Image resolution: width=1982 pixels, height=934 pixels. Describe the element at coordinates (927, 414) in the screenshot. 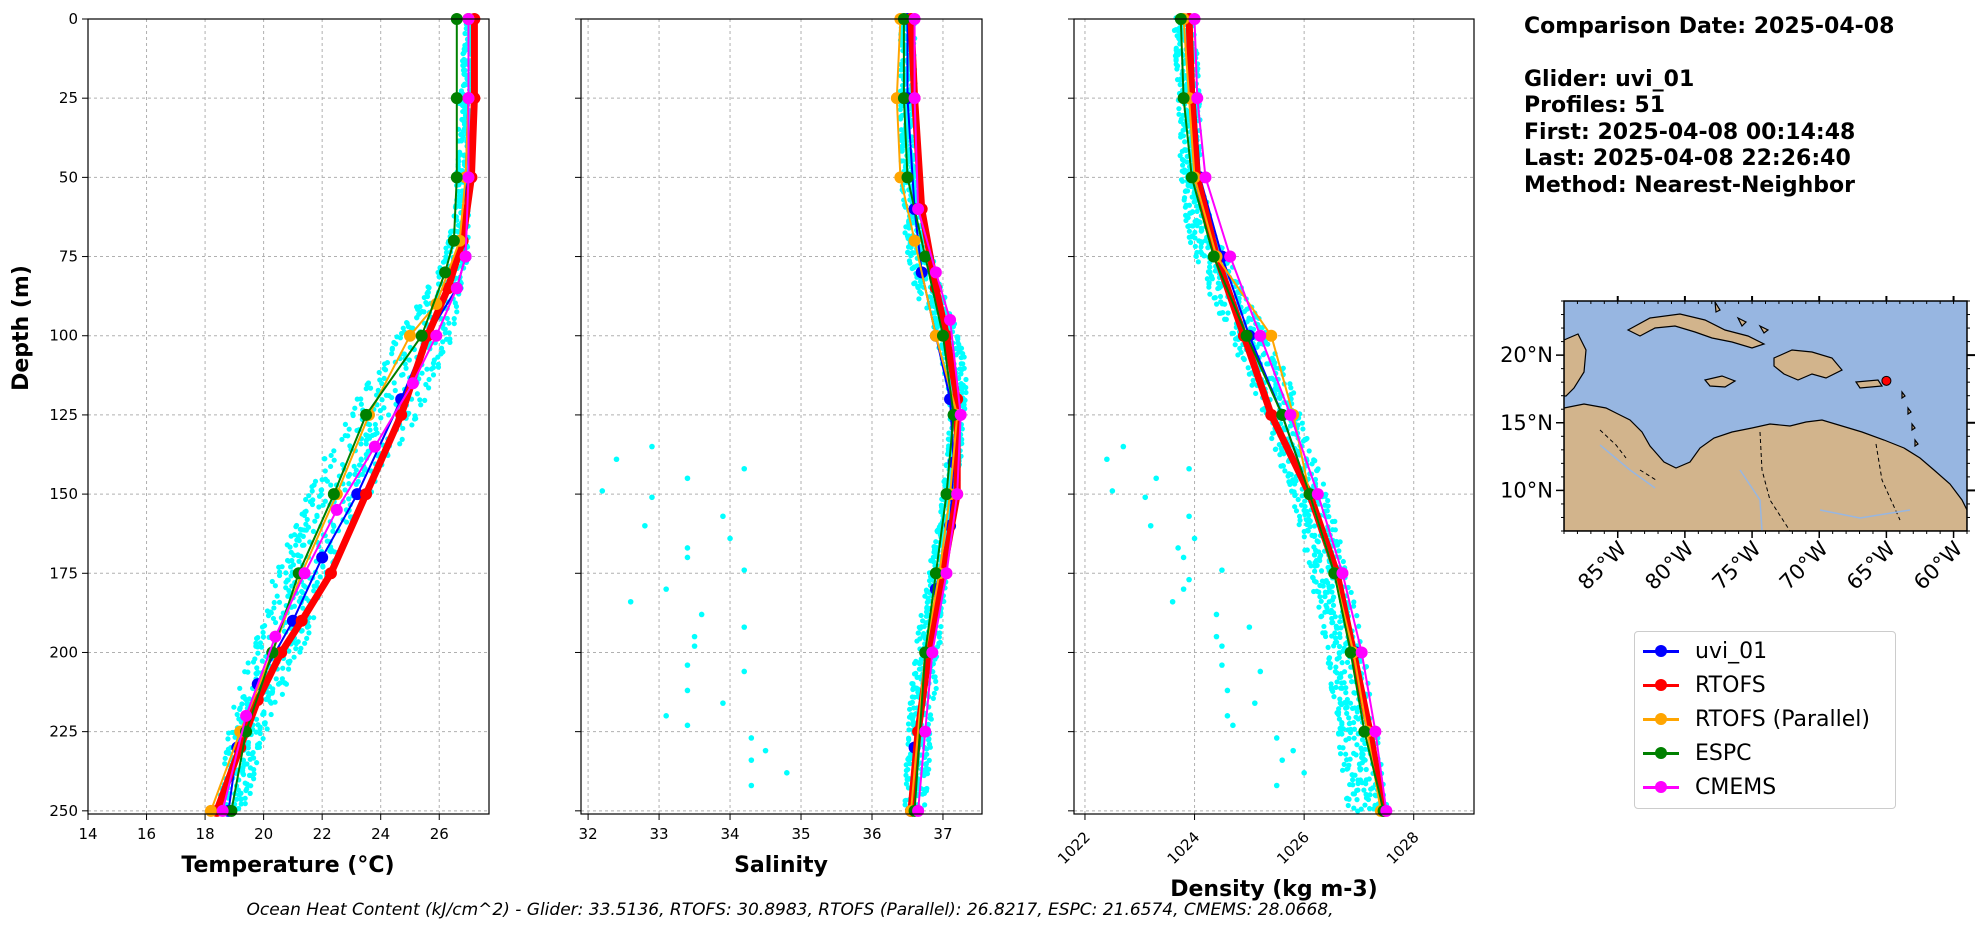

I see `series-line-rtofs-parallel` at that location.